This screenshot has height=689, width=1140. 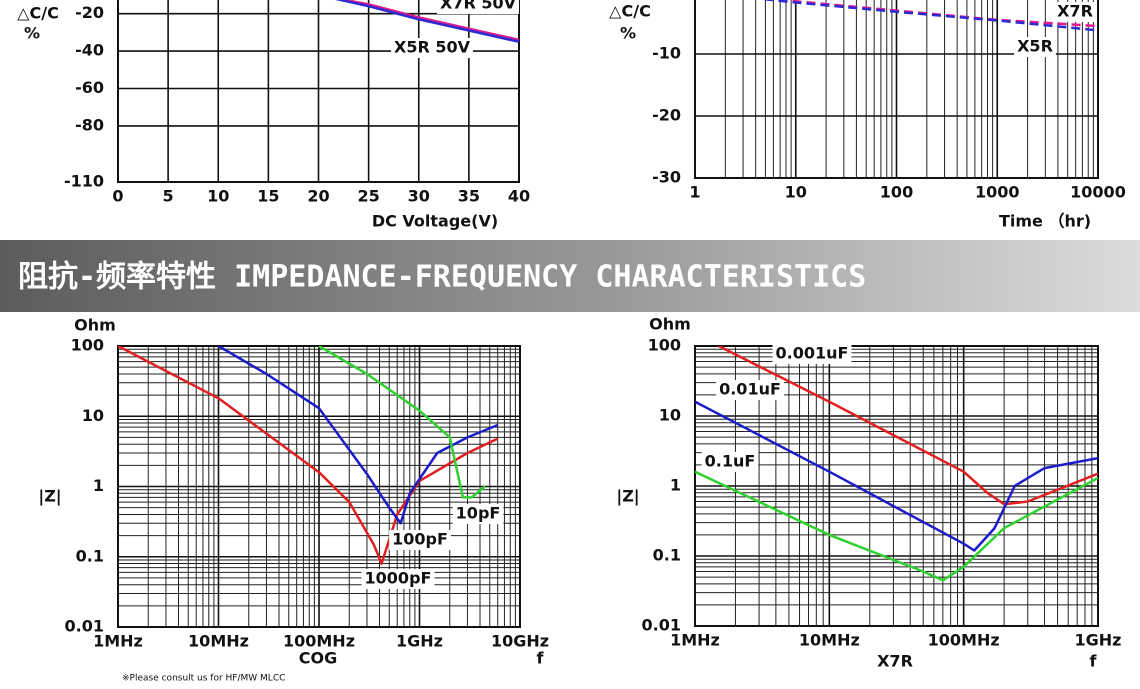 I want to click on x-tick-label: 10GHz, so click(x=520, y=641).